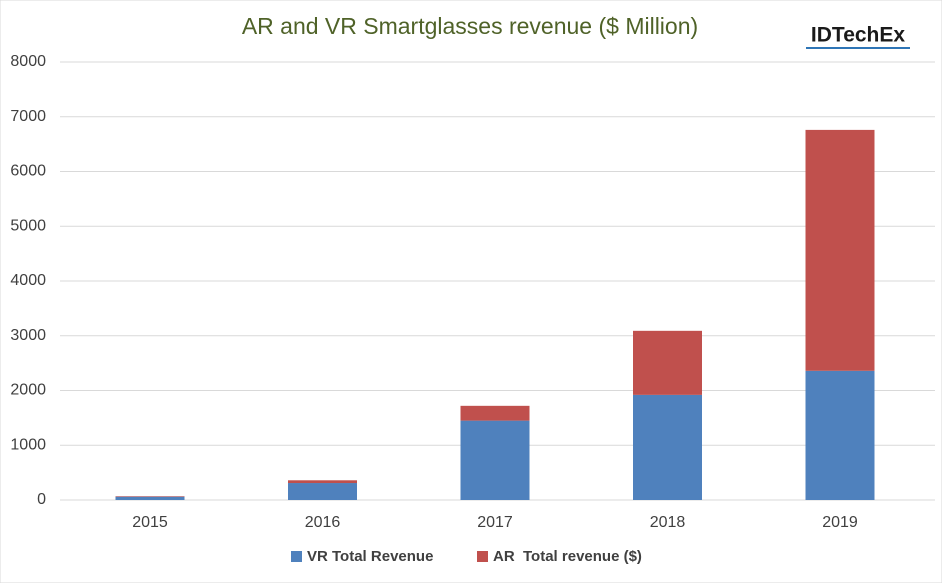 Image resolution: width=942 pixels, height=583 pixels. Describe the element at coordinates (323, 522) in the screenshot. I see `x-tick-label: 2016` at that location.